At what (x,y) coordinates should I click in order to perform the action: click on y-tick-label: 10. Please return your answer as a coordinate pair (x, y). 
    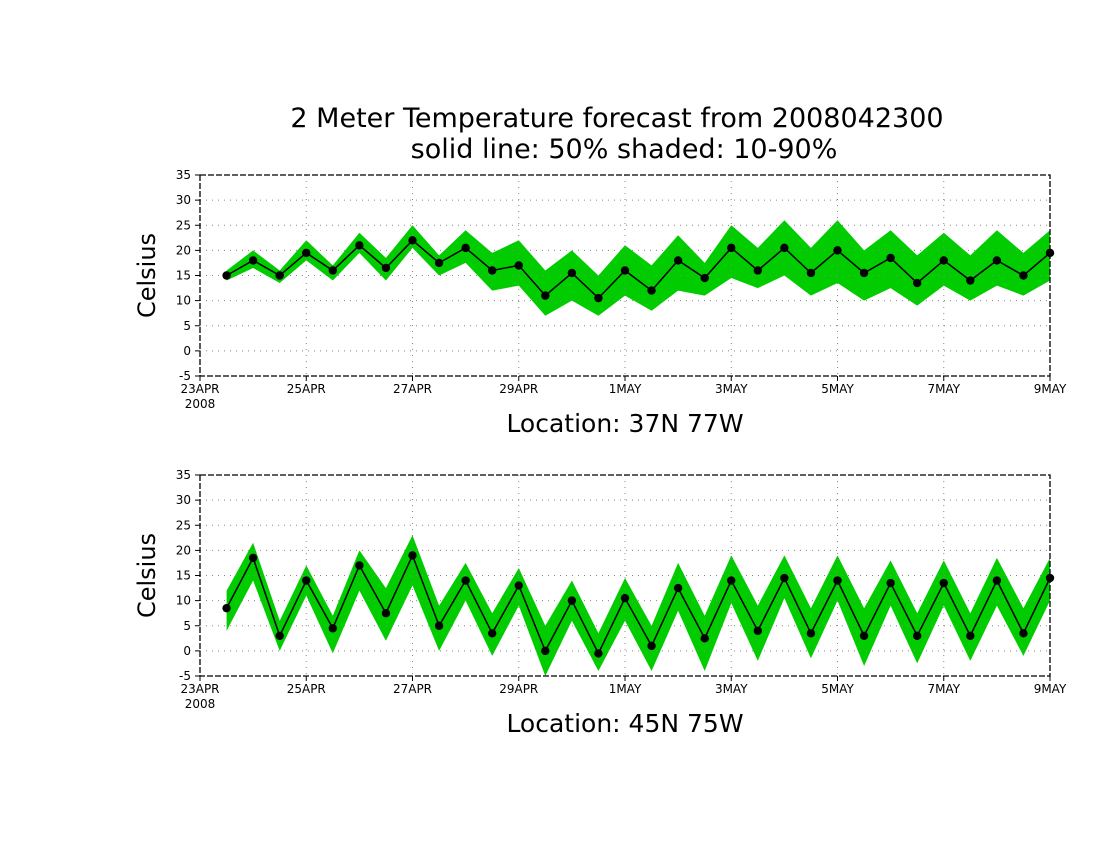
    Looking at the image, I should click on (183, 301).